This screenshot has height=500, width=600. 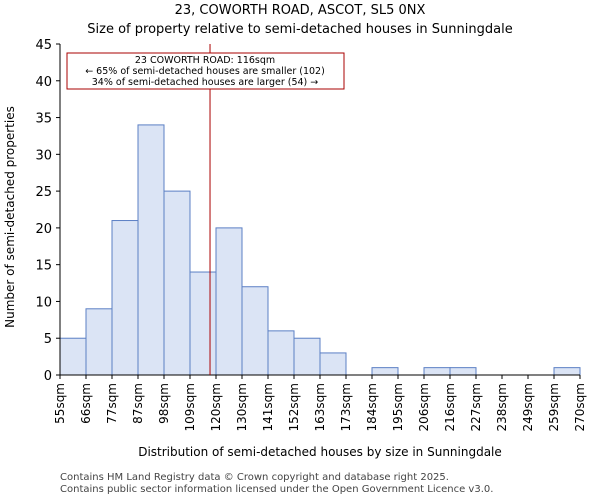 What do you see at coordinates (372, 407) in the screenshot?
I see `x-tick-label-184sqm: 184sqm` at bounding box center [372, 407].